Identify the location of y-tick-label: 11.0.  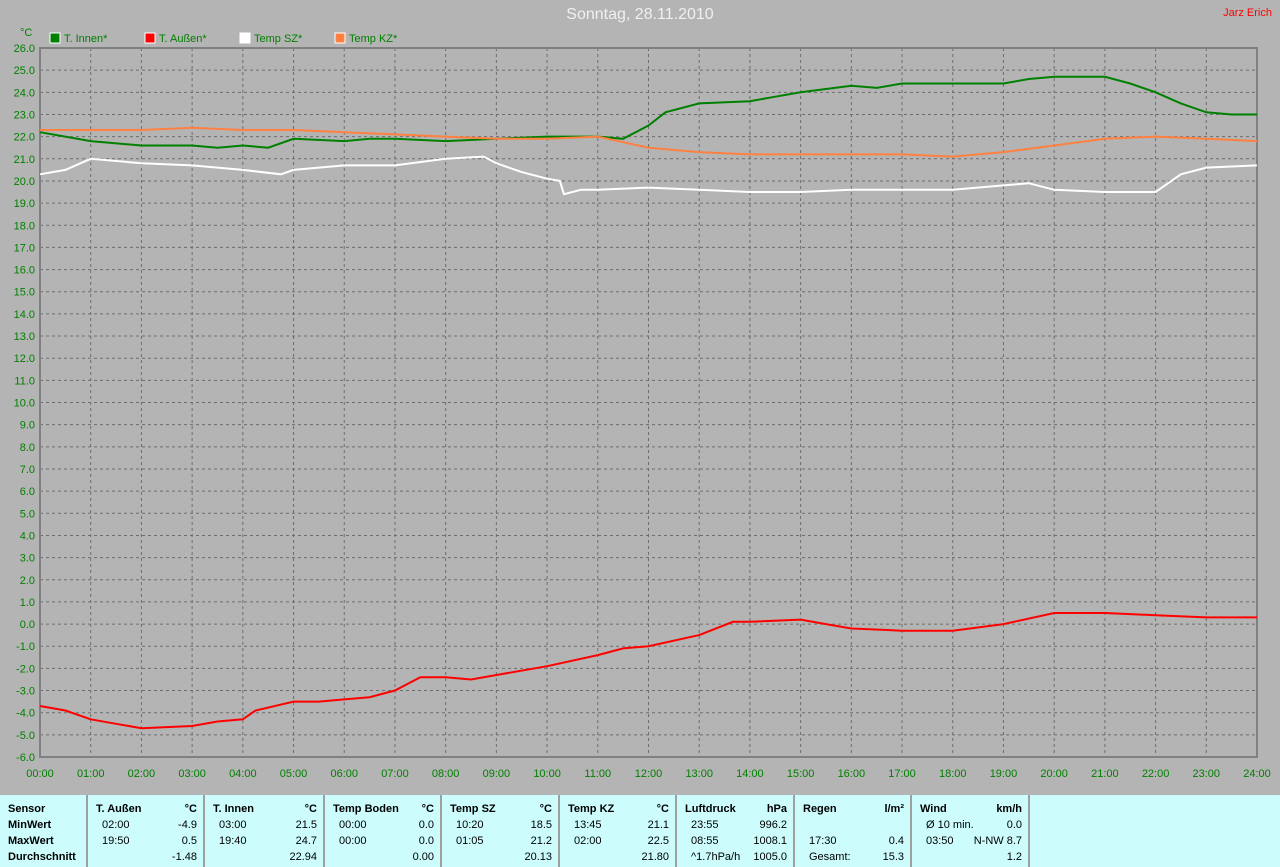
(24, 381).